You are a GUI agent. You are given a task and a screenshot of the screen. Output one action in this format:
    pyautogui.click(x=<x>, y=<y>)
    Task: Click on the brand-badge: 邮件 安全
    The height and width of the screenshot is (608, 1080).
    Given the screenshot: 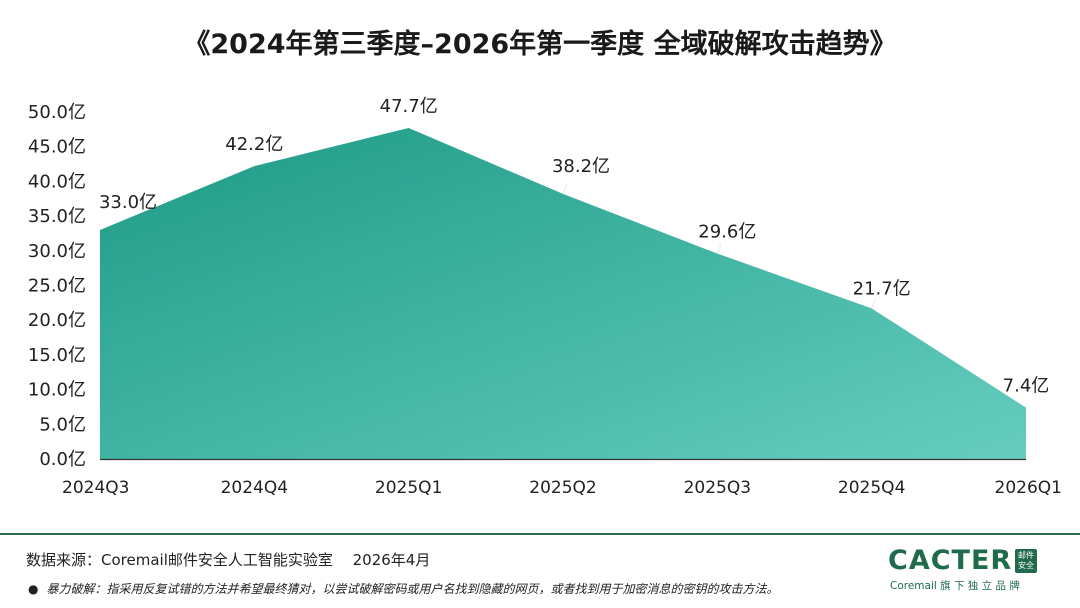 What is the action you would take?
    pyautogui.click(x=1026, y=561)
    